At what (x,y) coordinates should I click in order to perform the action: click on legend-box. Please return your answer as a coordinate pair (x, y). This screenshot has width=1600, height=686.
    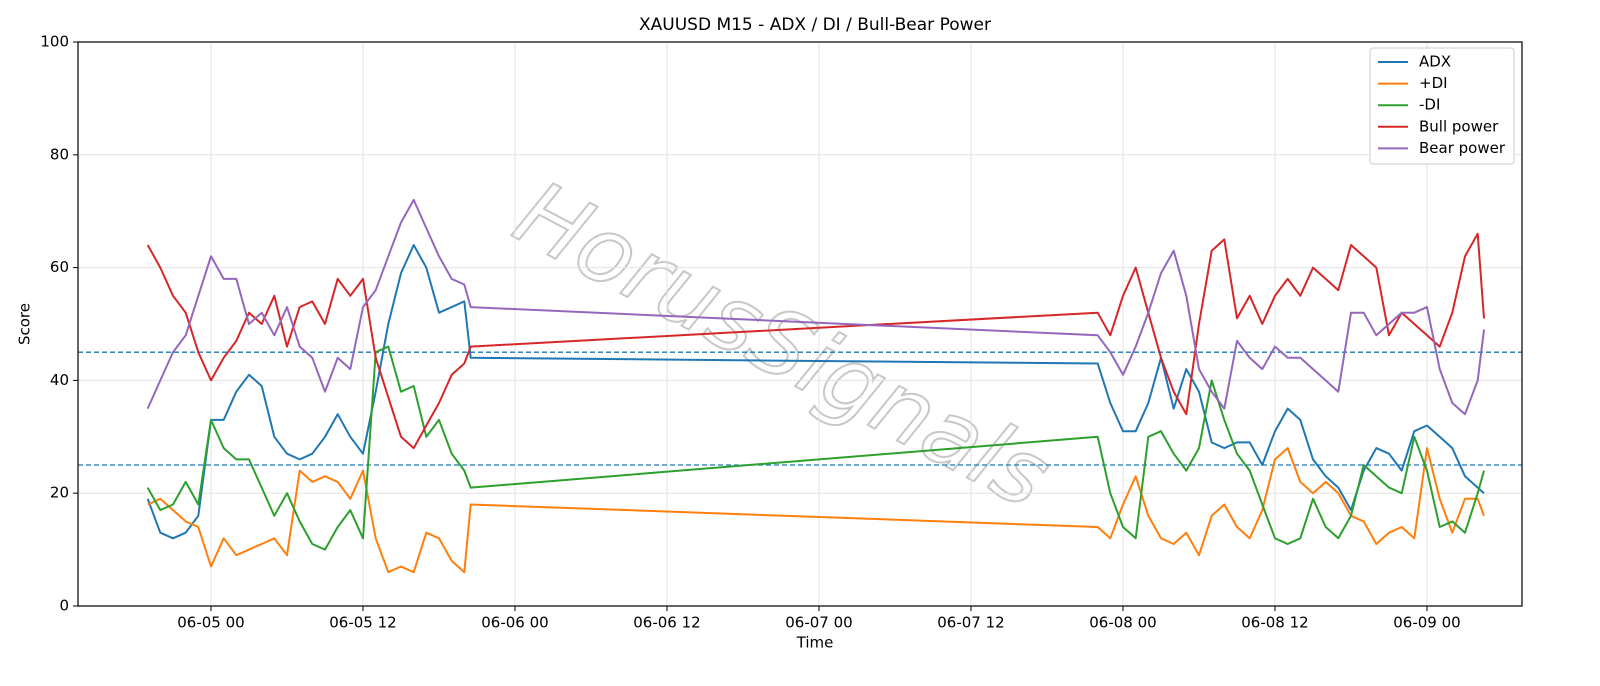
    Looking at the image, I should click on (1442, 106).